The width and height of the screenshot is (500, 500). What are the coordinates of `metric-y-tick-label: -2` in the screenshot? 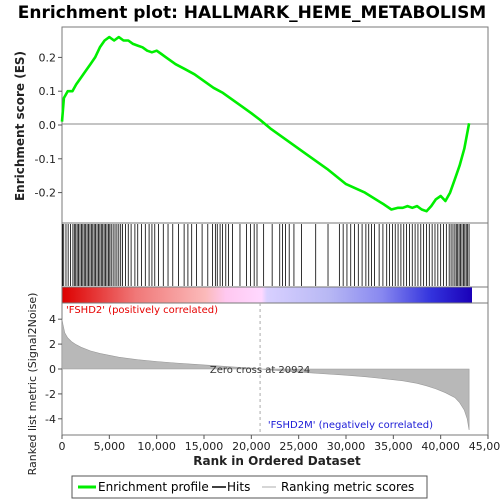 It's located at (50, 394).